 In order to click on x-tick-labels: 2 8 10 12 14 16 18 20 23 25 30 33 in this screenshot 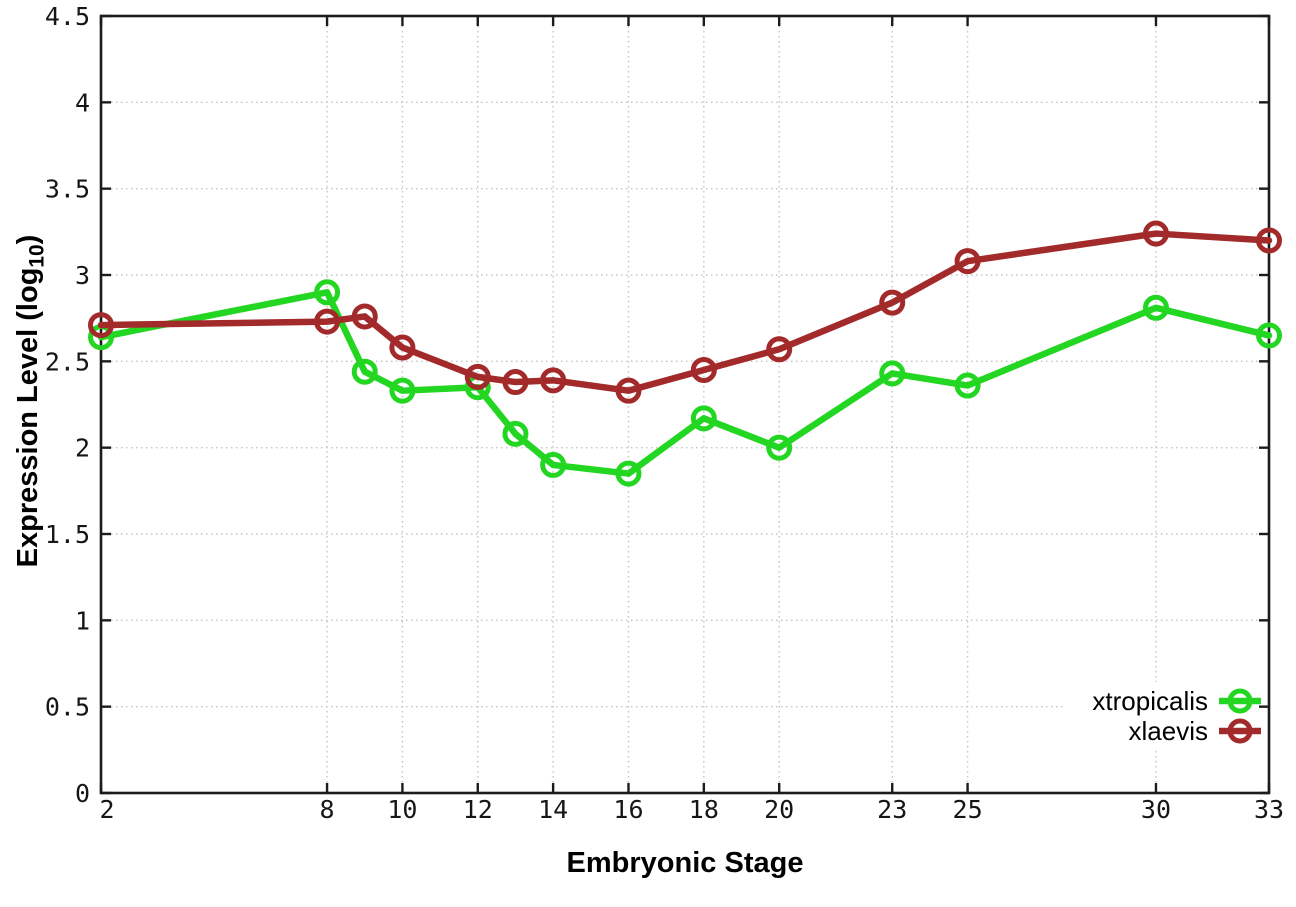, I will do `click(691, 809)`.